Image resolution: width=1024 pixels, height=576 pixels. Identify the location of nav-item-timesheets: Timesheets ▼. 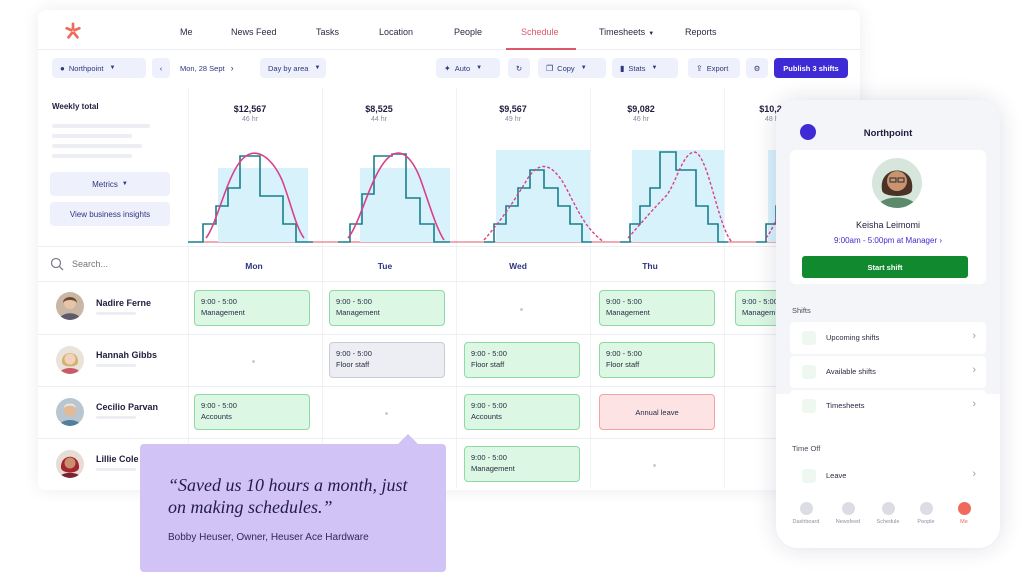
(626, 32).